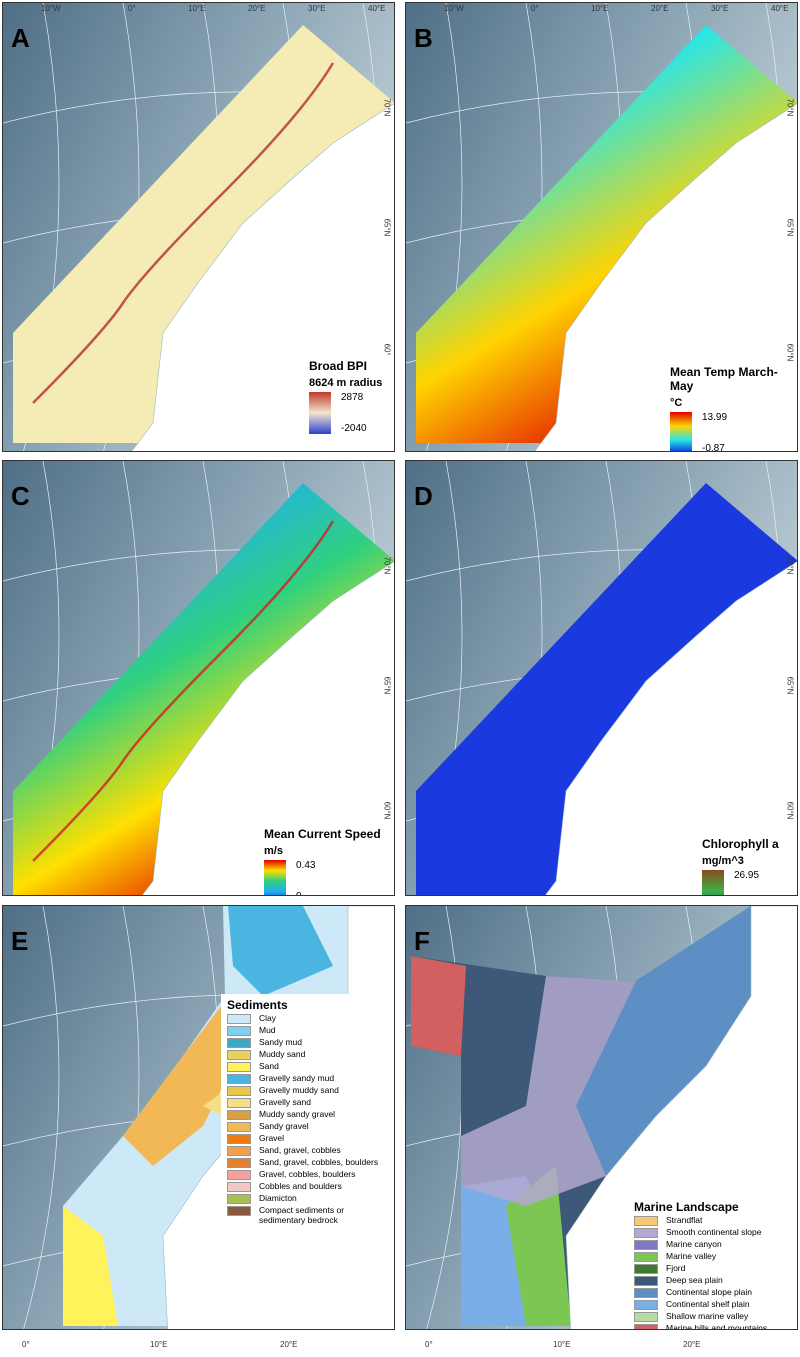 The height and width of the screenshot is (1357, 800). Describe the element at coordinates (319, 1162) in the screenshot. I see `legend-label: Sand, gravel, cobbles, boulders` at that location.